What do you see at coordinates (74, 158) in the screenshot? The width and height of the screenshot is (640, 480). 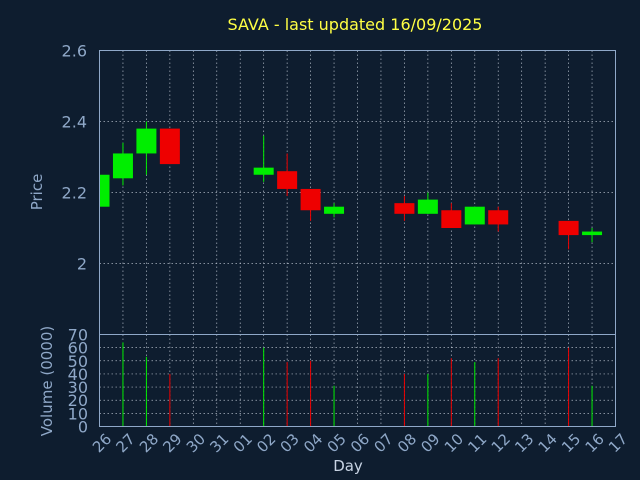 I see `price-tick-labels: 2.6 2.4 2.2 2` at bounding box center [74, 158].